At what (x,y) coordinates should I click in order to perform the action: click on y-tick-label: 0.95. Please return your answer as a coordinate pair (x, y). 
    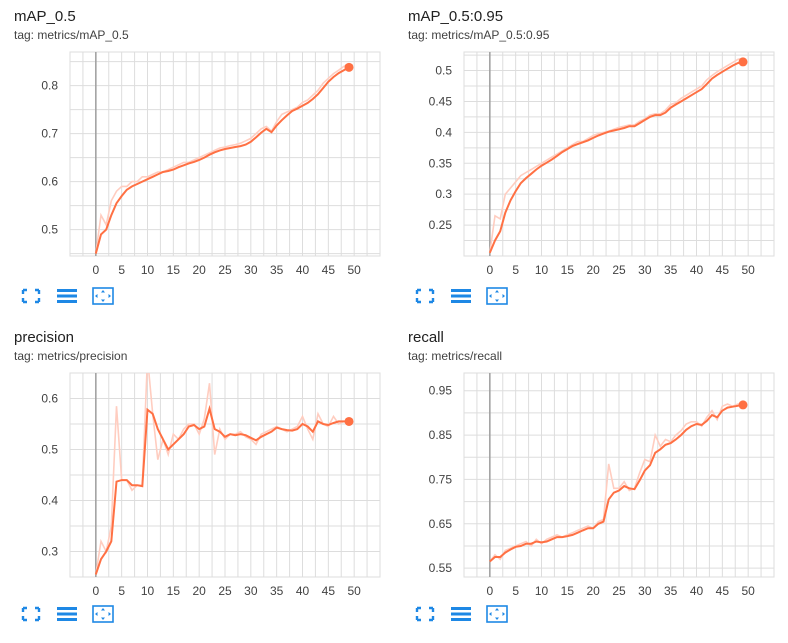
    Looking at the image, I should click on (441, 391).